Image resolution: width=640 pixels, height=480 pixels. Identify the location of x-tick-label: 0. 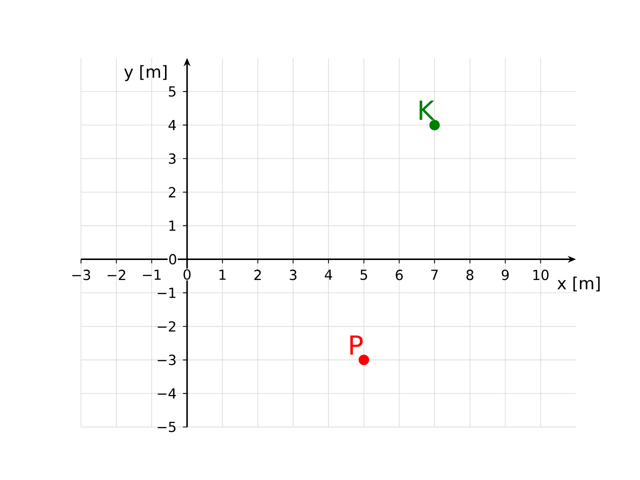
(187, 274).